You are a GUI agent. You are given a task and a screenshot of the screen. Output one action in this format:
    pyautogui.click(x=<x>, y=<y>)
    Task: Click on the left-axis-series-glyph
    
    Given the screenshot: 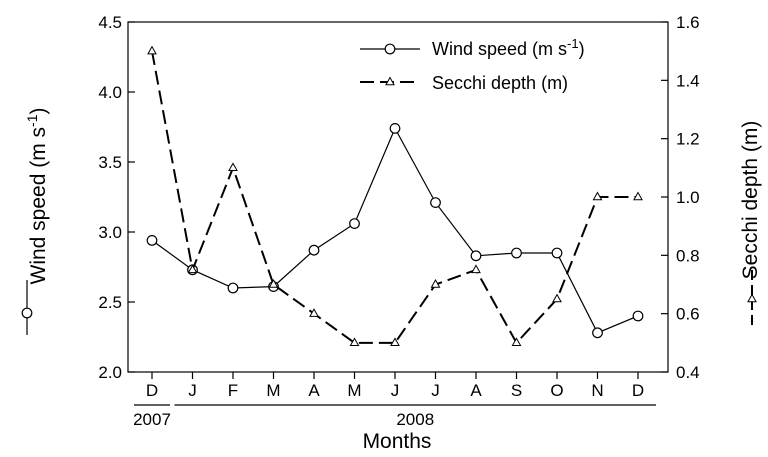 What is the action you would take?
    pyautogui.click(x=27, y=307)
    